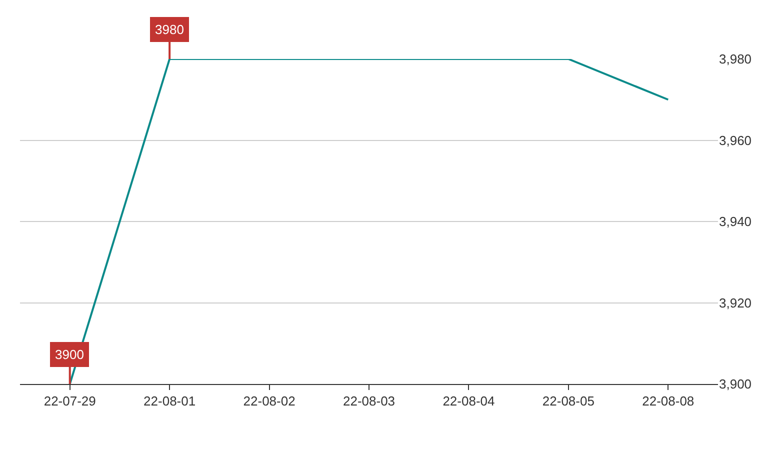 This screenshot has height=454, width=774. What do you see at coordinates (735, 222) in the screenshot?
I see `y-tick-label: 3,940` at bounding box center [735, 222].